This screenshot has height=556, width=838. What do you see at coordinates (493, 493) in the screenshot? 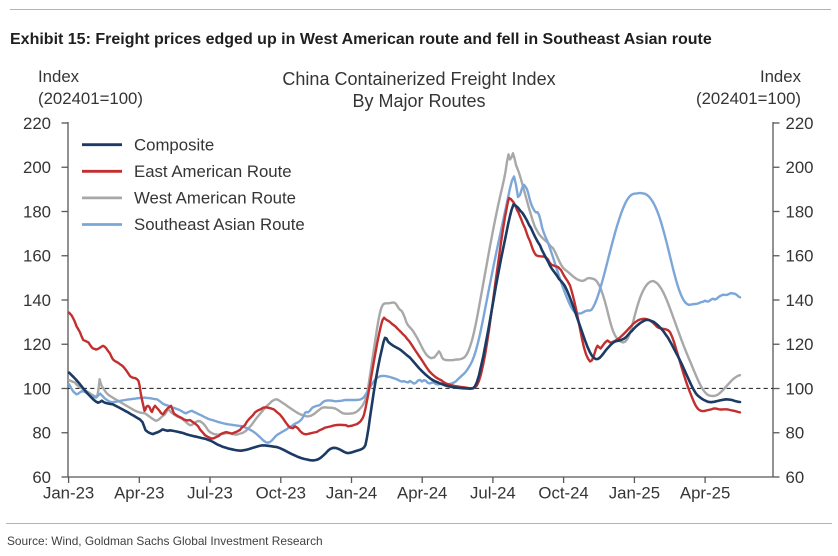
I see `svg-text: Jul-24` at bounding box center [493, 493].